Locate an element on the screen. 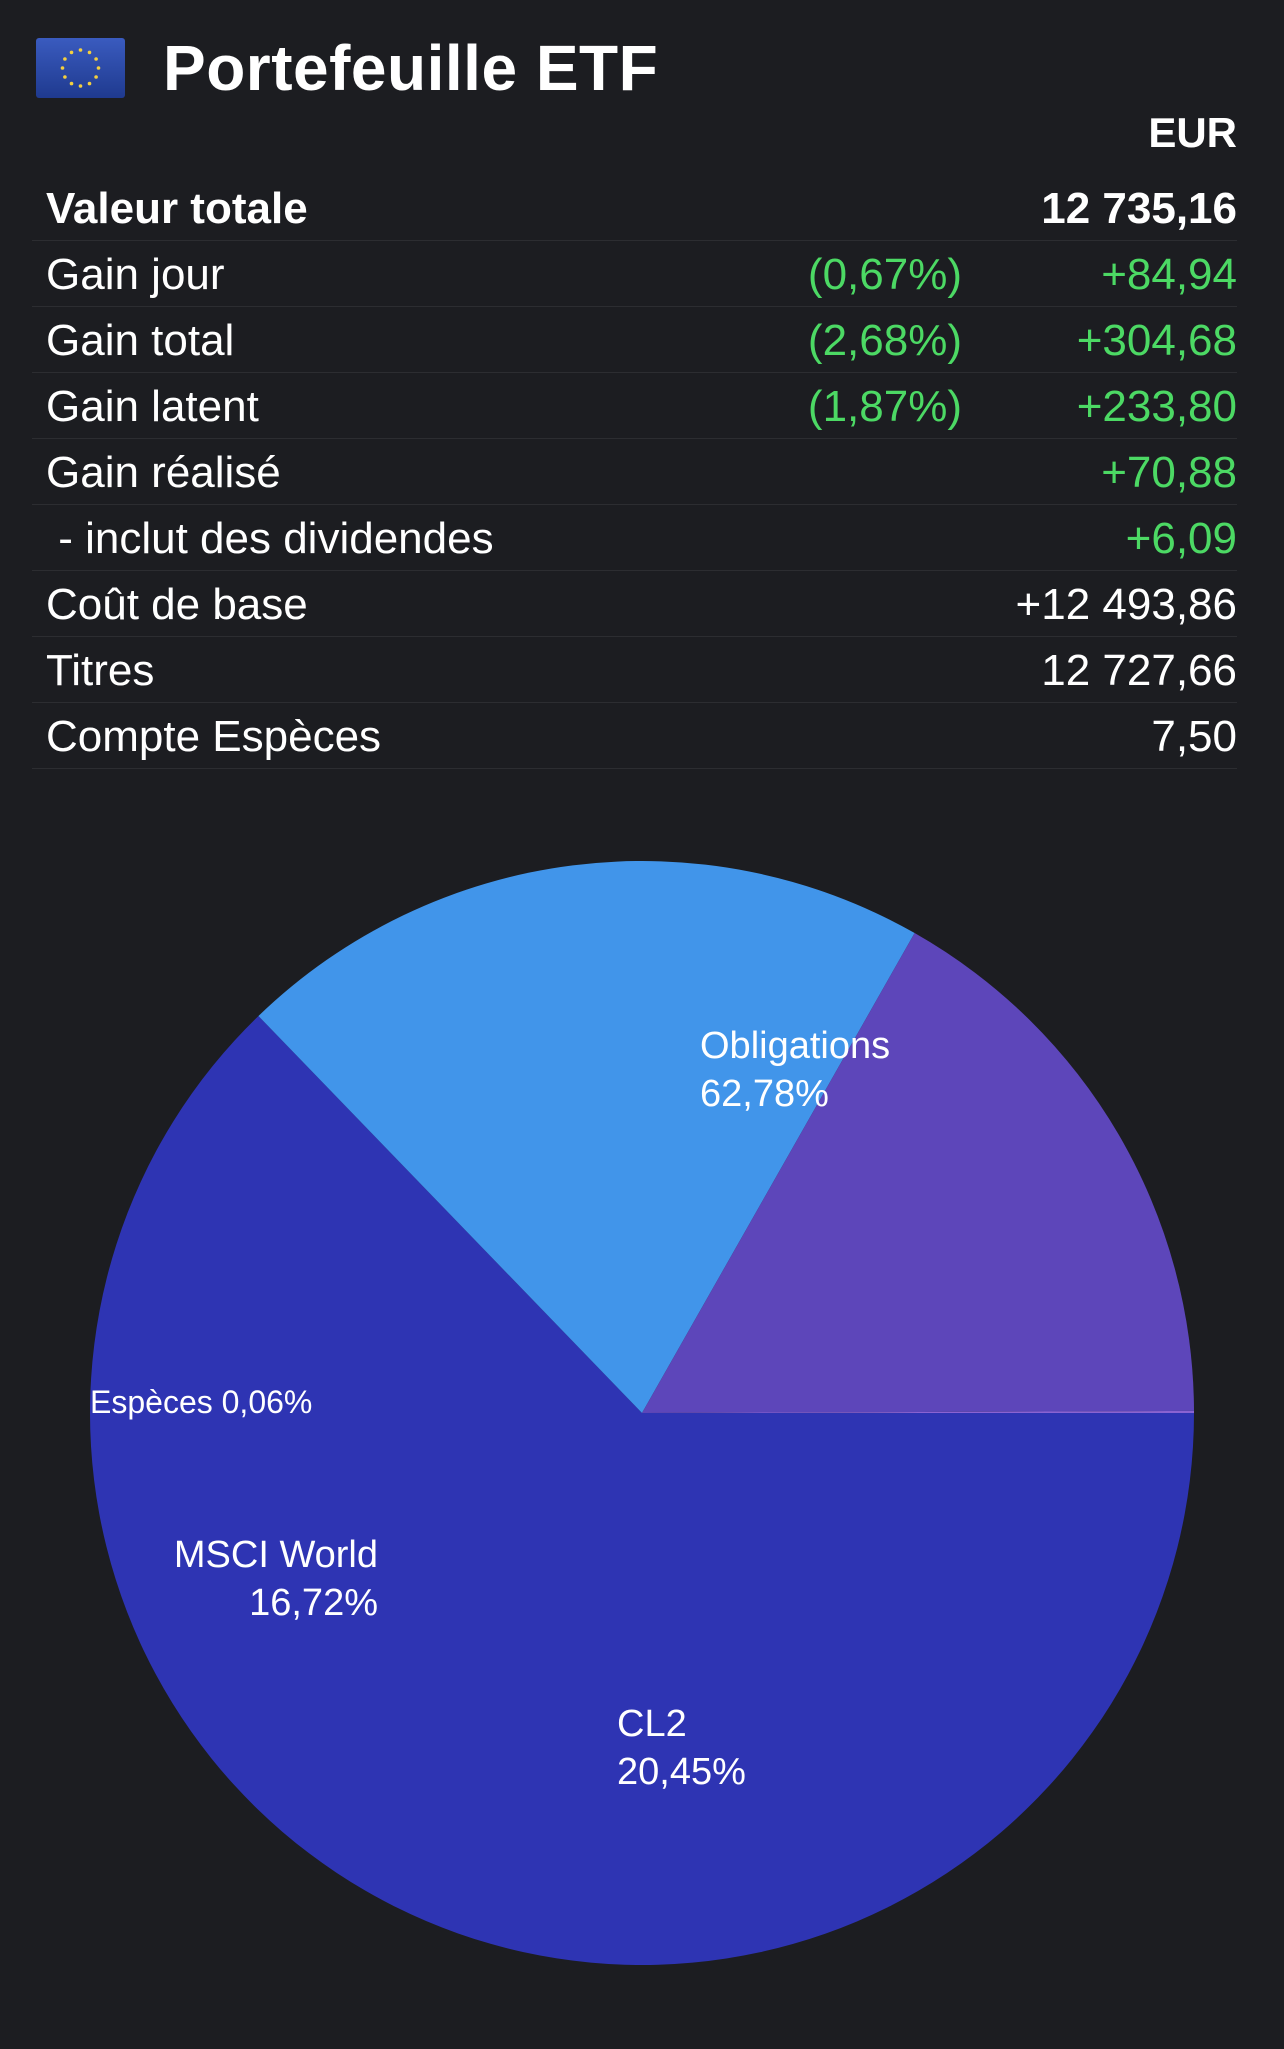 Image resolution: width=1284 pixels, height=2049 pixels. header: Portefeuille ETF is located at coordinates (347, 68).